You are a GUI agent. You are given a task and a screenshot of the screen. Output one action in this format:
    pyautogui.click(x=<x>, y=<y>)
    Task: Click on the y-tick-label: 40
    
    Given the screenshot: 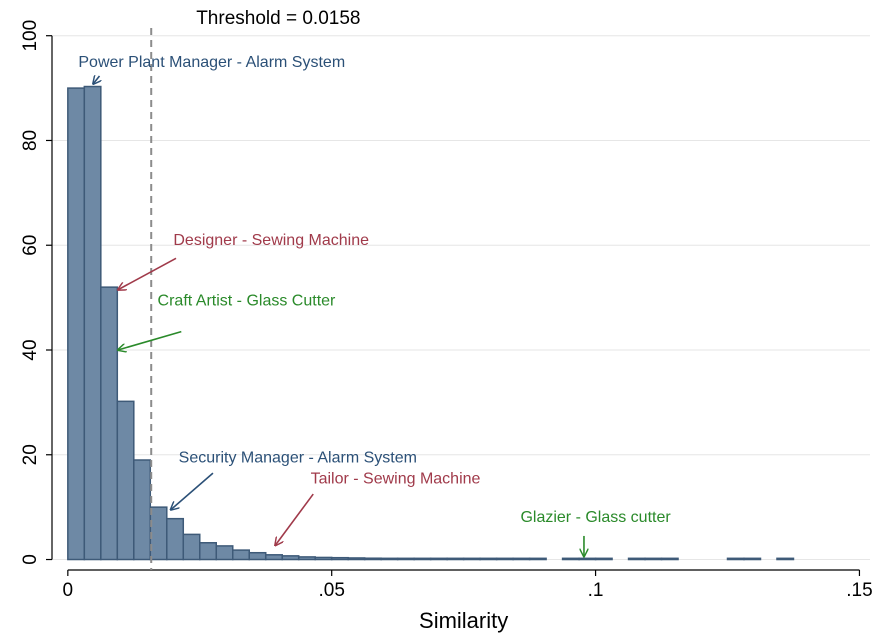 What is the action you would take?
    pyautogui.click(x=30, y=349)
    